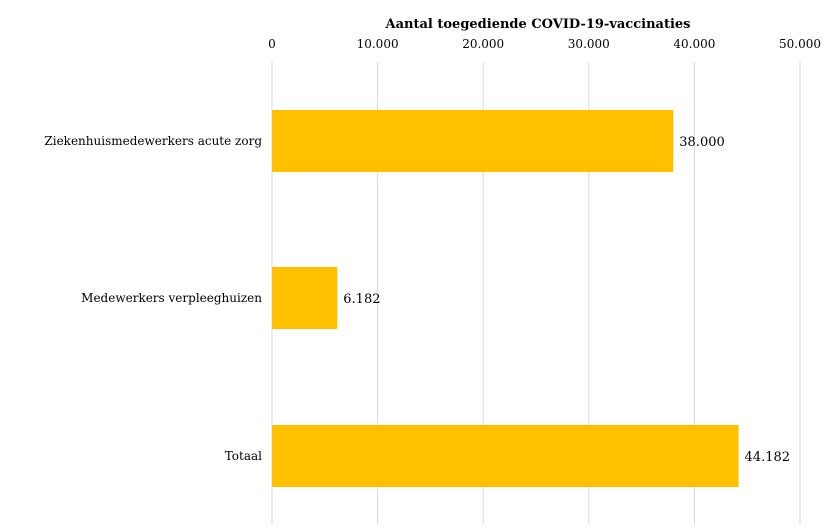 The width and height of the screenshot is (826, 530). What do you see at coordinates (768, 457) in the screenshot?
I see `data-label: 44.182` at bounding box center [768, 457].